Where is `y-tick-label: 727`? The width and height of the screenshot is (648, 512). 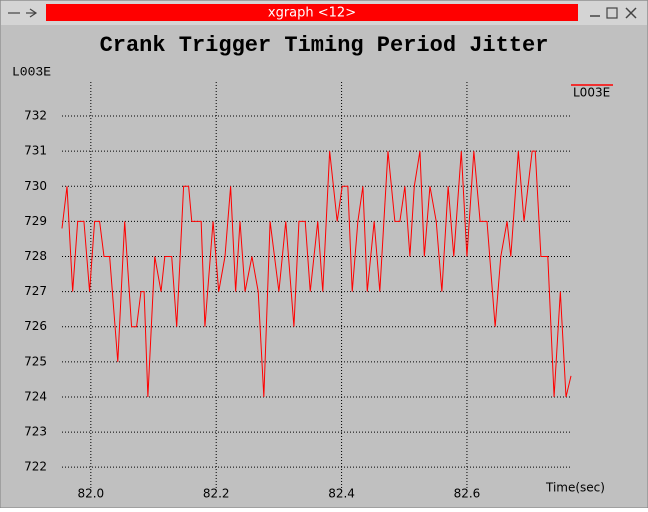
y-tick-label: 727 is located at coordinates (35, 291).